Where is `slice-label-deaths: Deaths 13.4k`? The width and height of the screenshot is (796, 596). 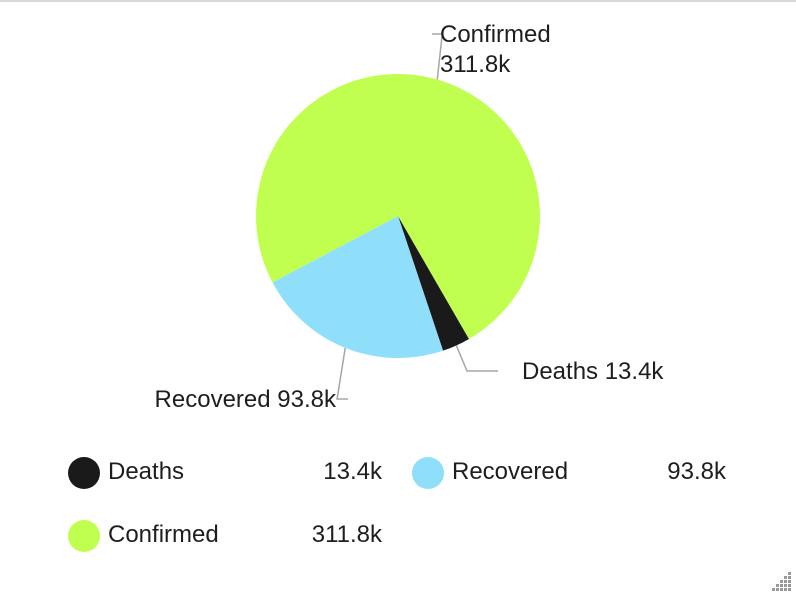
slice-label-deaths: Deaths 13.4k is located at coordinates (593, 371).